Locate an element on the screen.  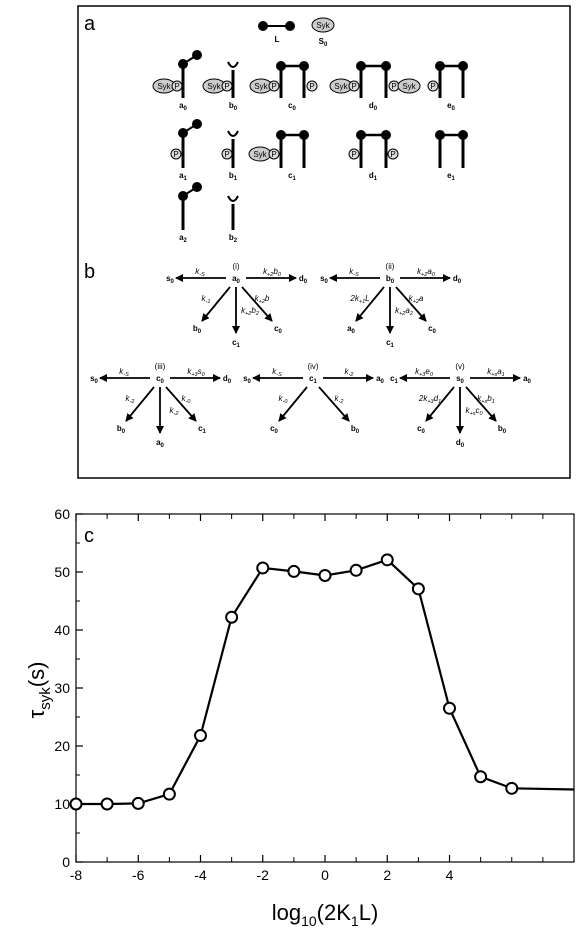
scheme-v-arrow-downleft is located at coordinates (440, 404).